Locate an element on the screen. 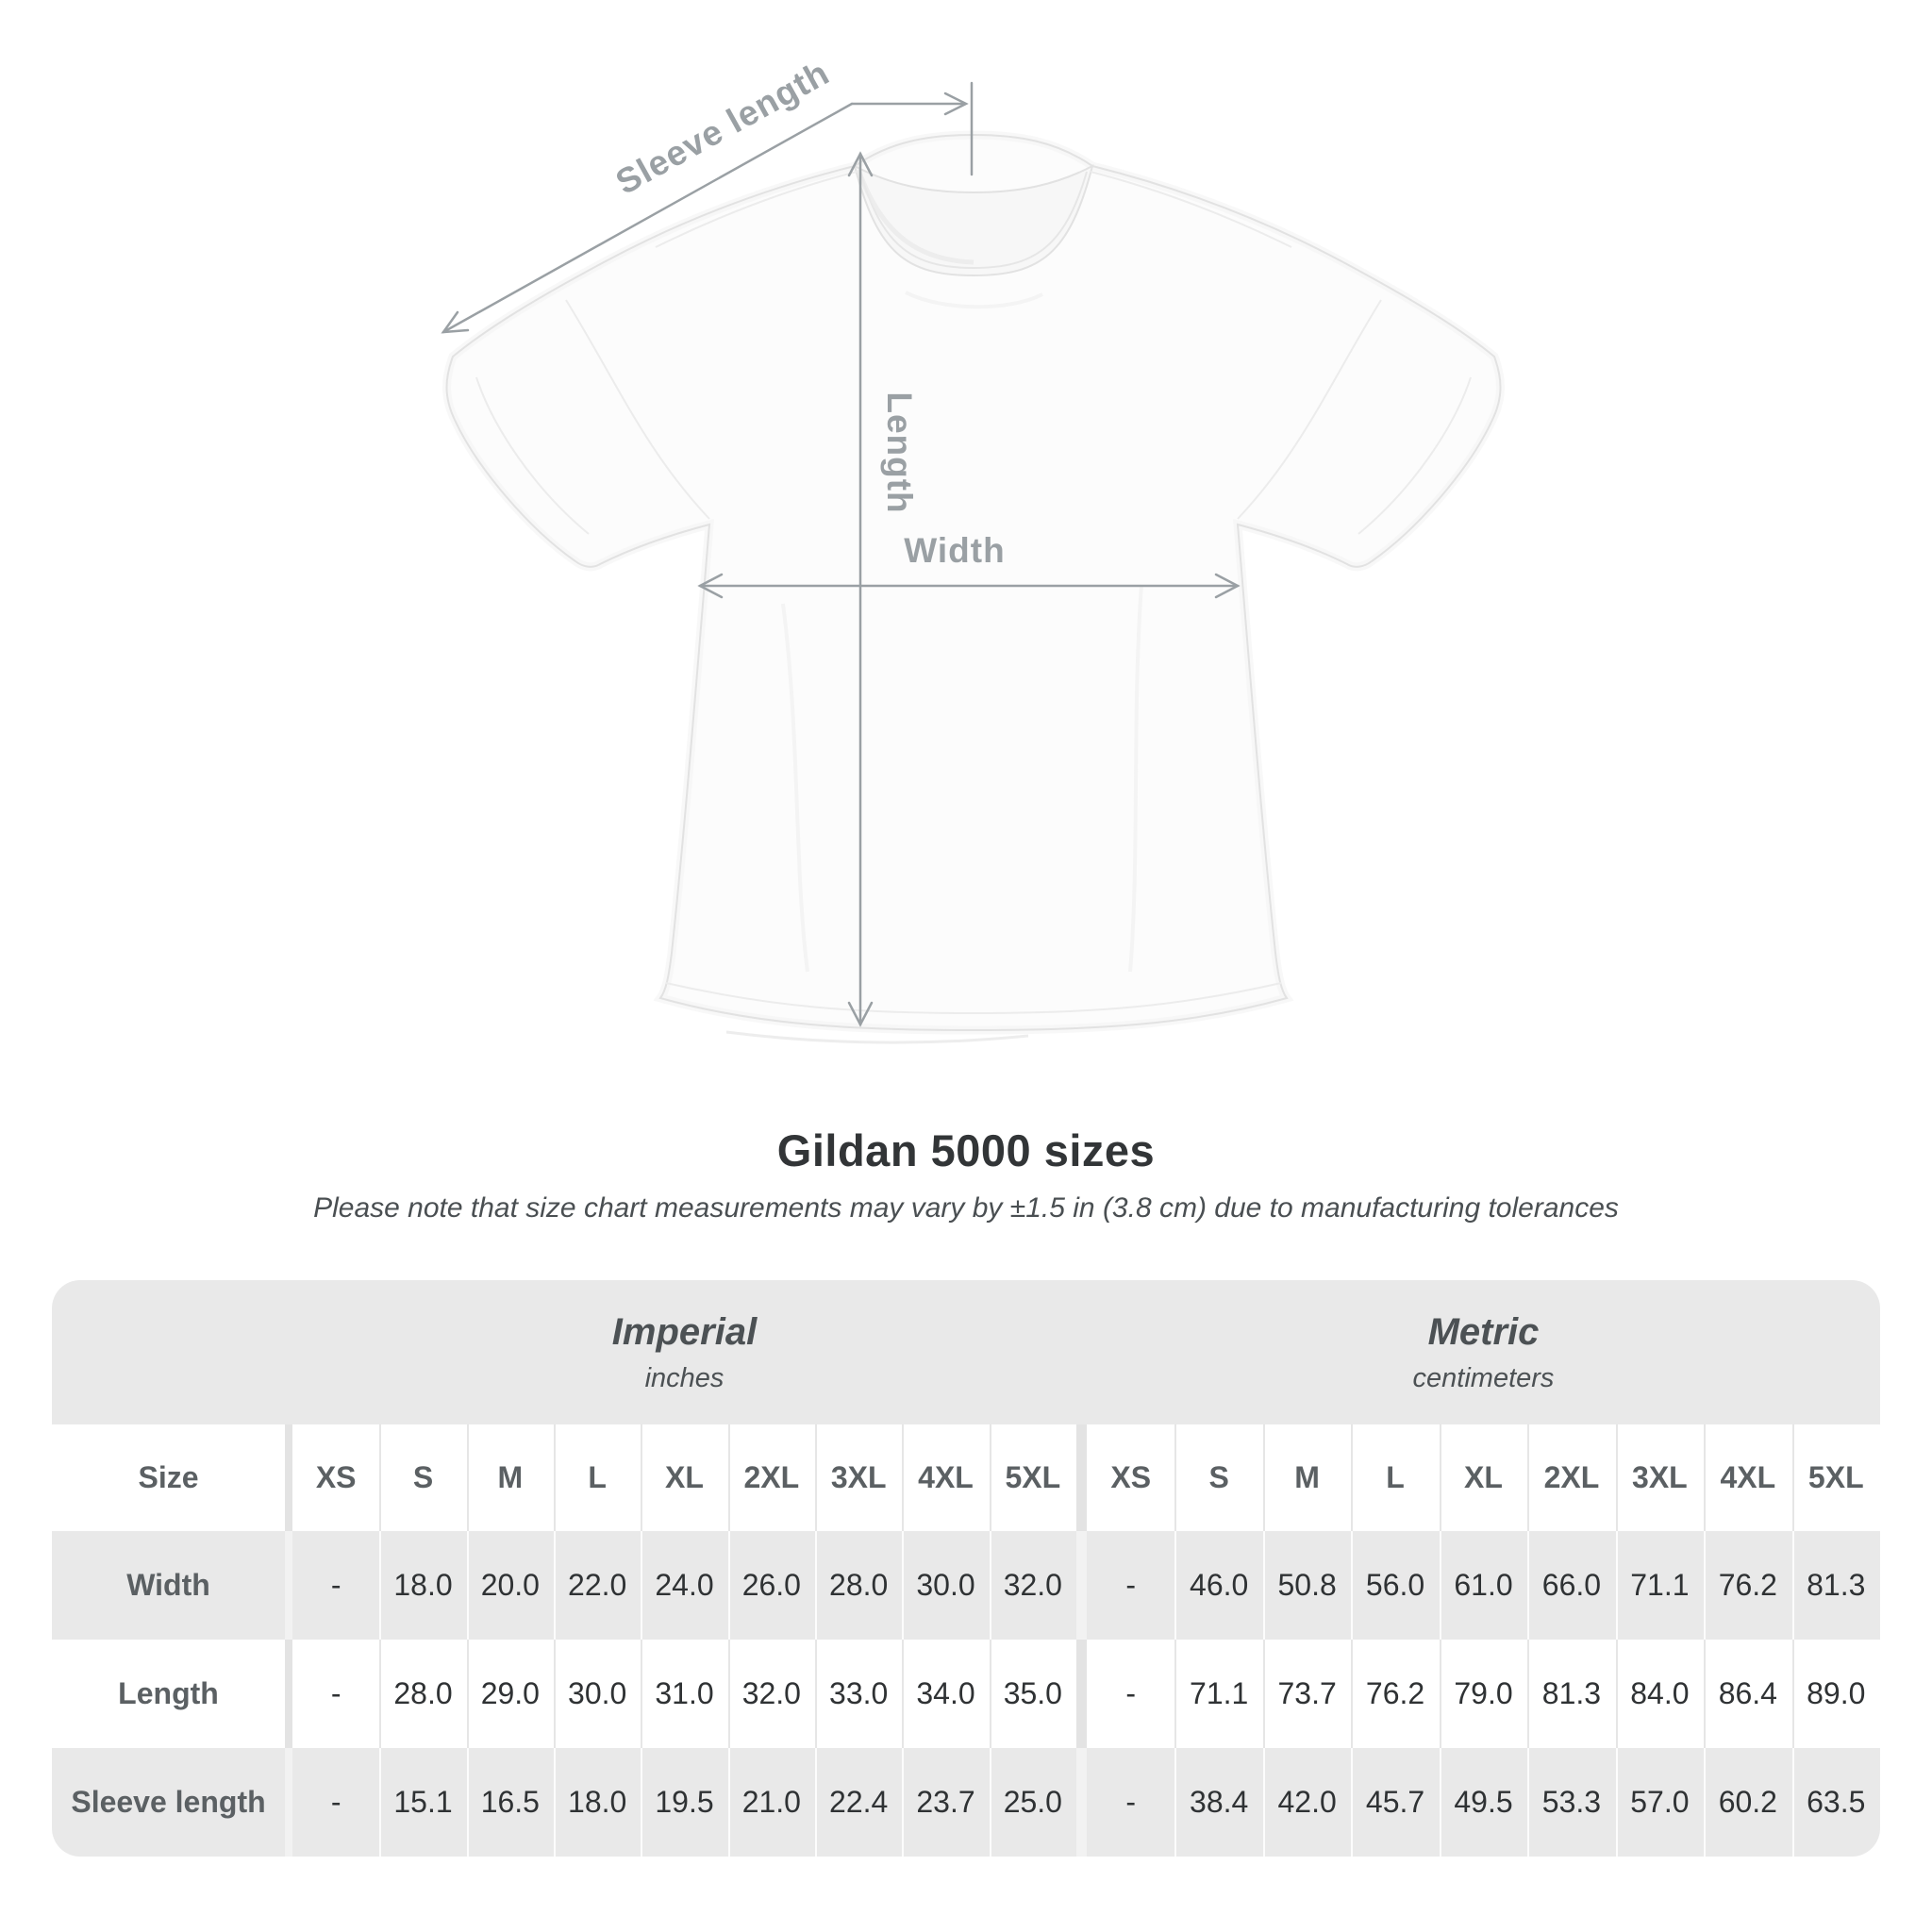  page-title: Gildan 5000 sizes is located at coordinates (966, 1150).